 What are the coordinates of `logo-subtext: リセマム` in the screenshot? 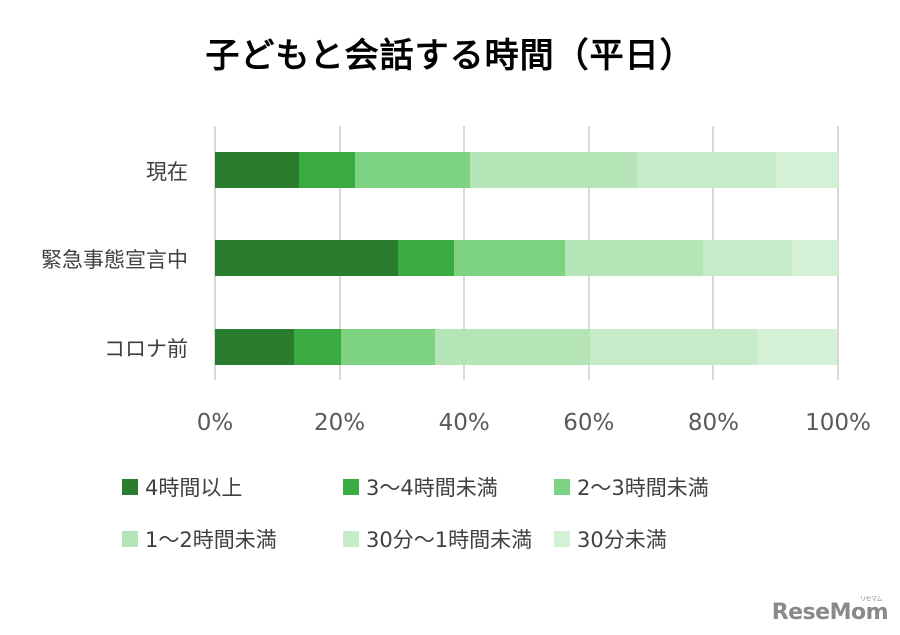 It's located at (871, 599).